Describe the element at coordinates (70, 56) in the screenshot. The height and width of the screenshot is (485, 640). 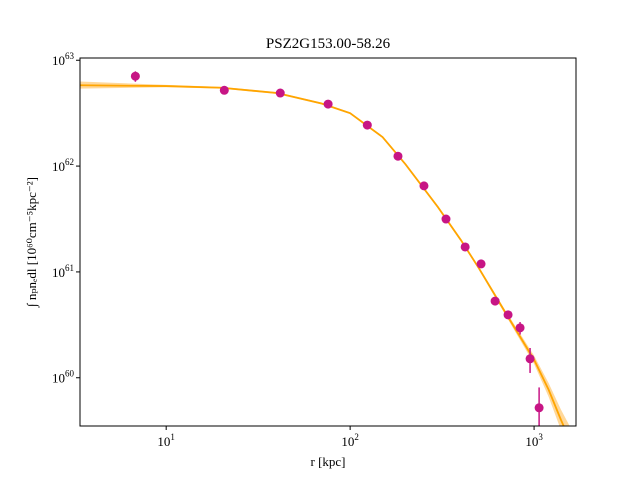
I see `tick-exponent: 63` at that location.